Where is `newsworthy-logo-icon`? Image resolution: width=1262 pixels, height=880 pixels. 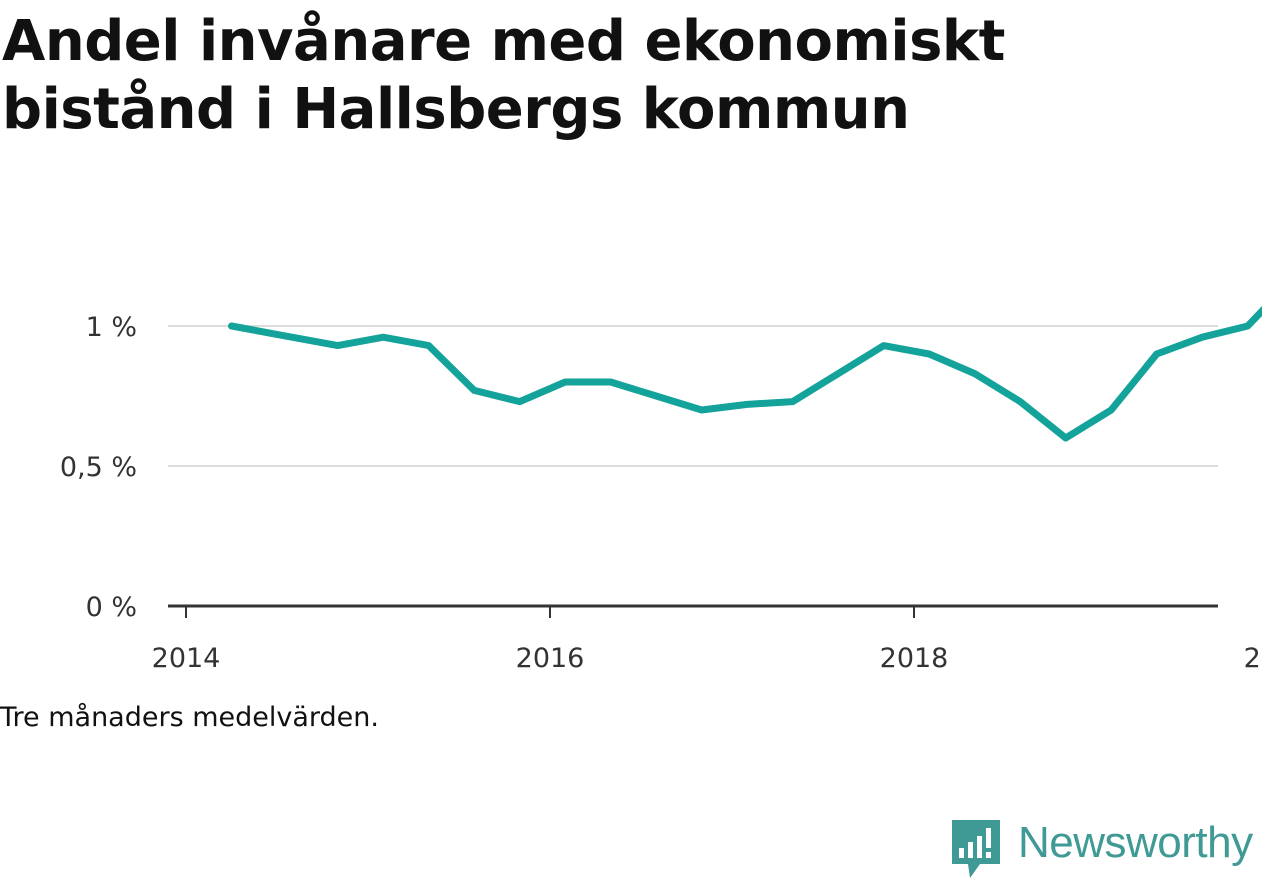 newsworthy-logo-icon is located at coordinates (978, 849).